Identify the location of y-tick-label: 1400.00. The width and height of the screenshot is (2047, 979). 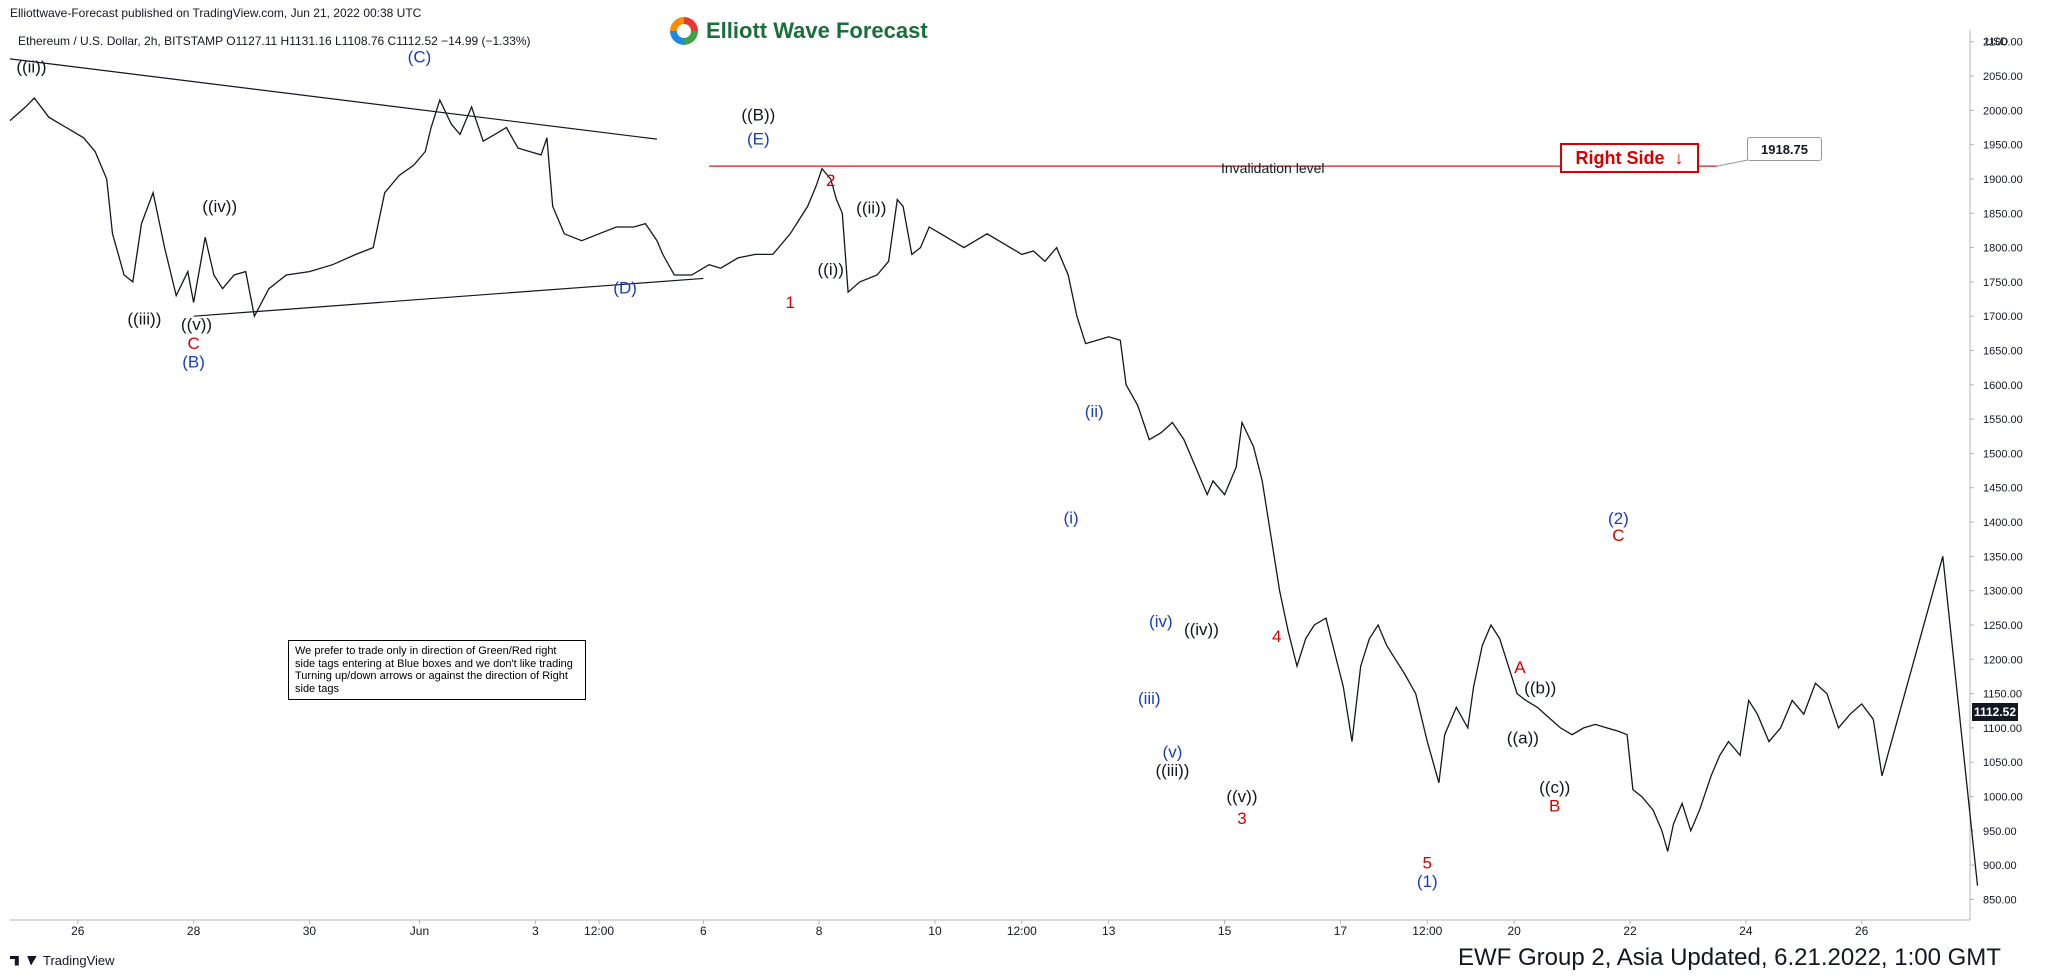
(2003, 523).